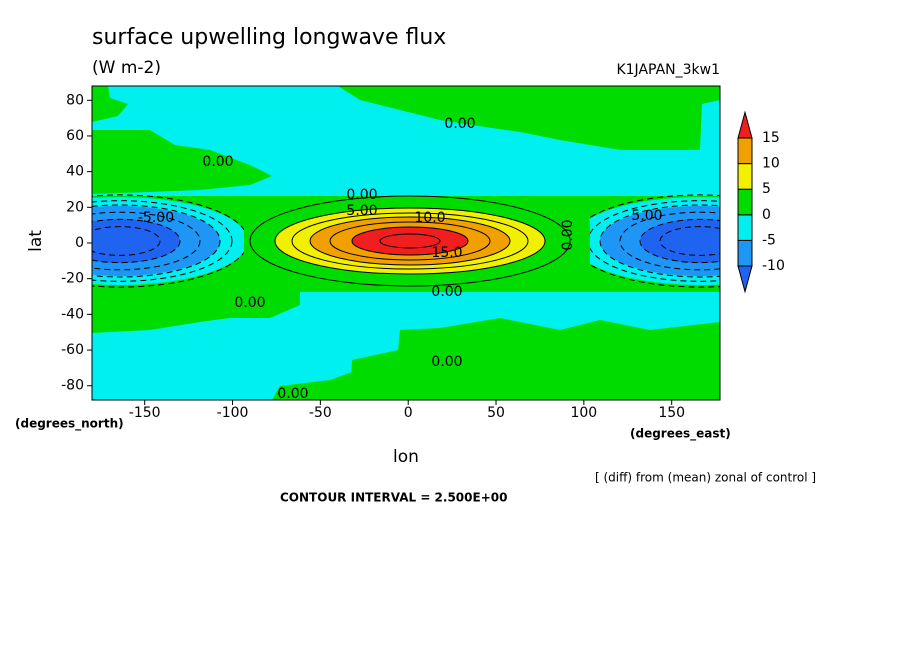  What do you see at coordinates (766, 189) in the screenshot?
I see `colorbar-label: 5` at bounding box center [766, 189].